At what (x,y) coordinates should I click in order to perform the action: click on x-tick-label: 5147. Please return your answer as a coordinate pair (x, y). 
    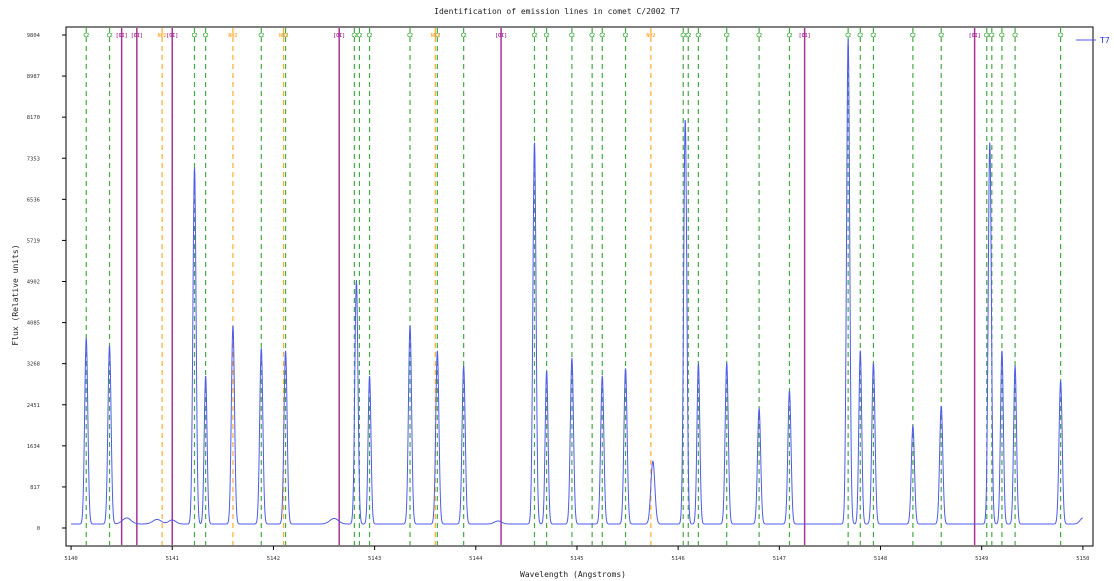
    Looking at the image, I should click on (779, 559).